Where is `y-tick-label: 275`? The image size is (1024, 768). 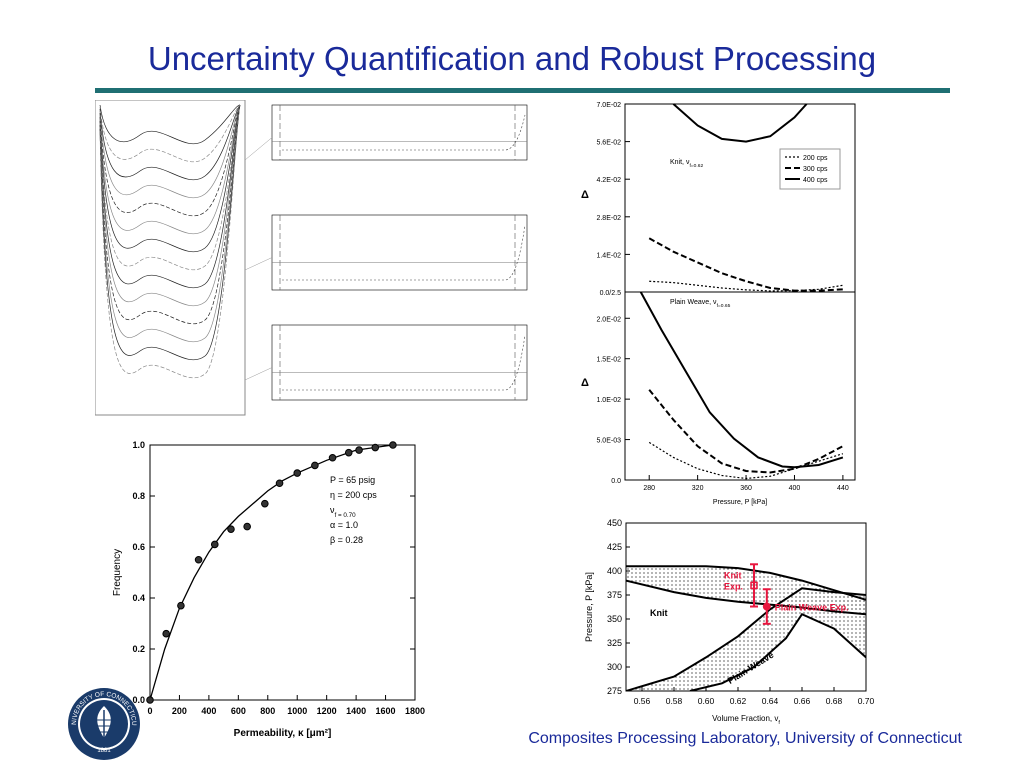
y-tick-label: 275 is located at coordinates (614, 691).